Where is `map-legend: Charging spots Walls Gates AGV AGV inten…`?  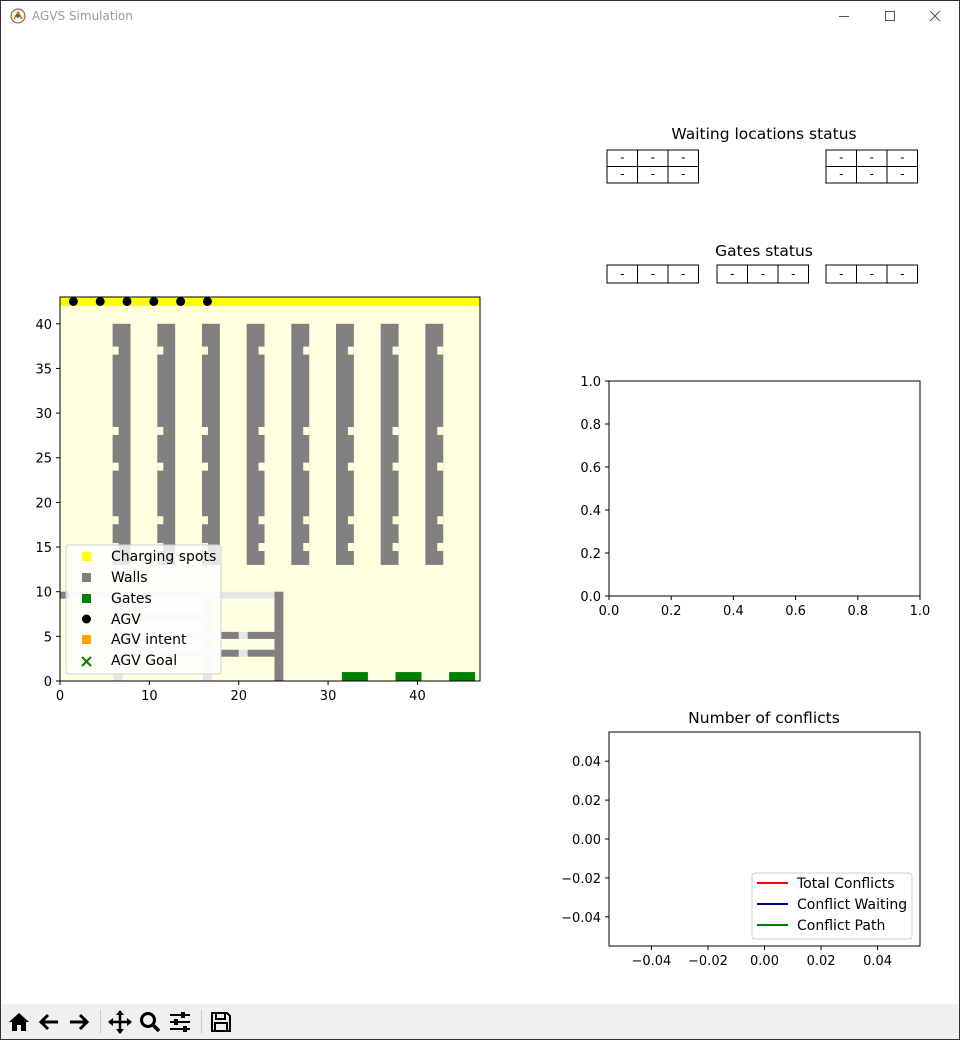
map-legend: Charging spots Walls Gates AGV AGV inten… is located at coordinates (143, 609).